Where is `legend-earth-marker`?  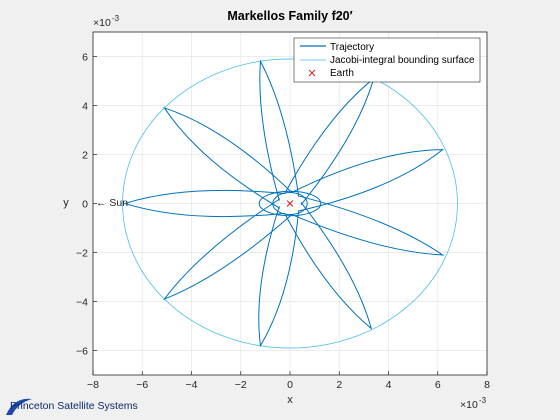 legend-earth-marker is located at coordinates (312, 73).